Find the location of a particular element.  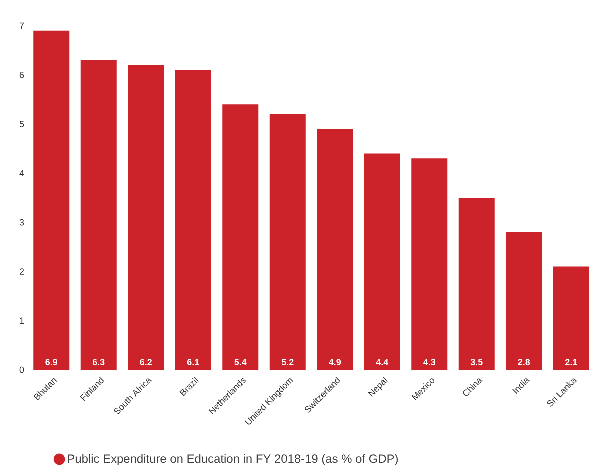

data-label: 6.3 is located at coordinates (98, 362).